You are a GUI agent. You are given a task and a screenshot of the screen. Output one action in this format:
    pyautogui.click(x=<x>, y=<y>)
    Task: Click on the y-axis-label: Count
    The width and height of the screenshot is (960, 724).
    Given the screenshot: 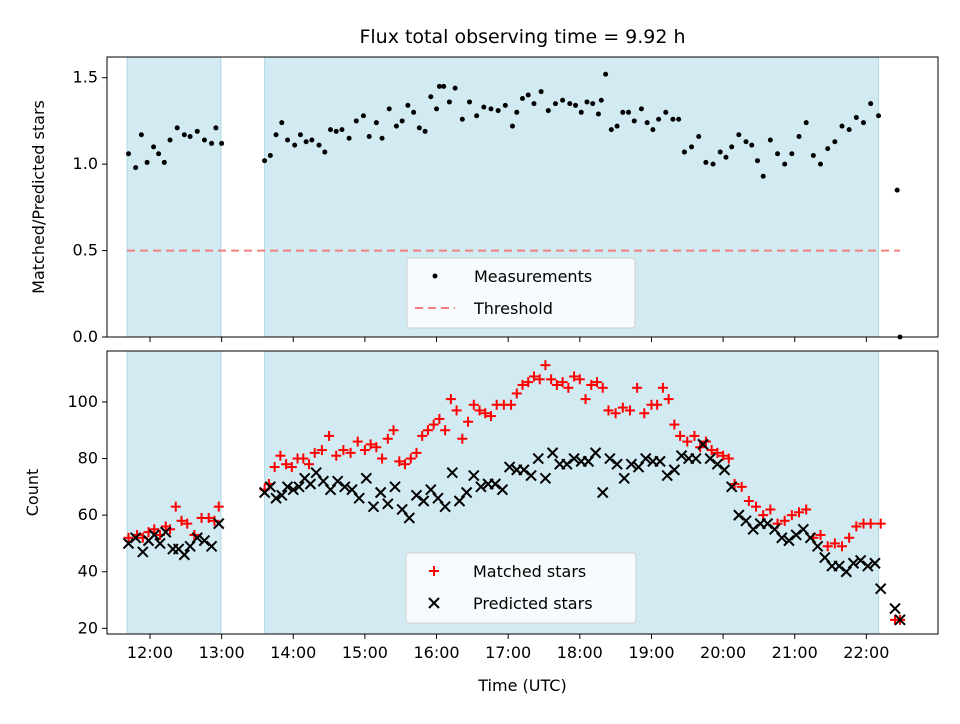 What is the action you would take?
    pyautogui.click(x=32, y=493)
    